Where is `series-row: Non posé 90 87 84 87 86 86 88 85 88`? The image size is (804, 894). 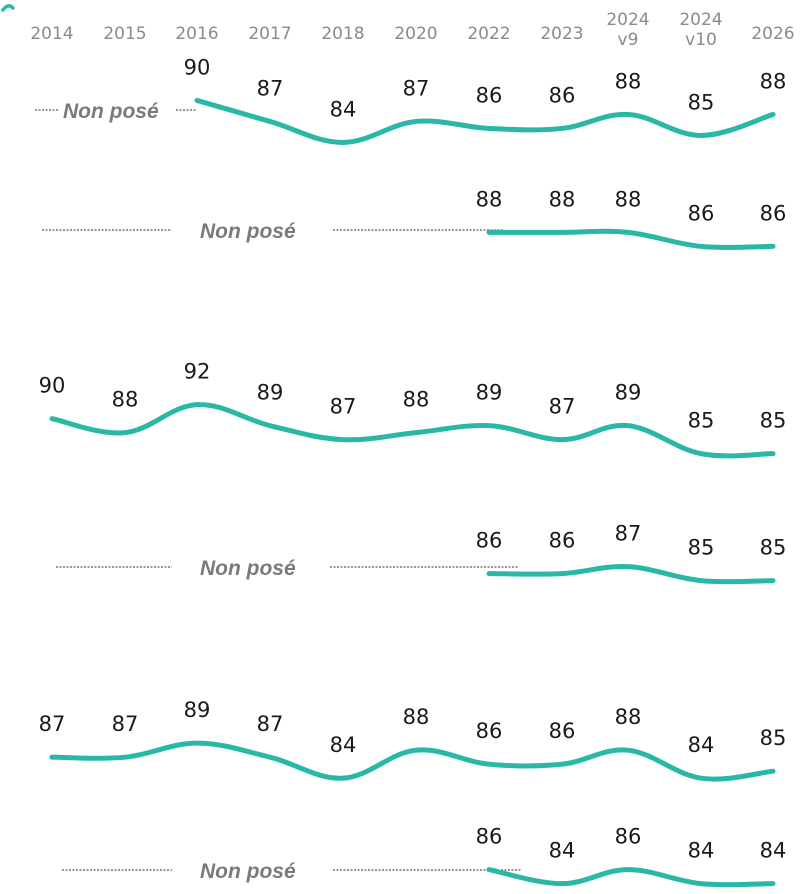 series-row: Non posé 90 87 84 87 86 86 88 85 88 is located at coordinates (411, 100).